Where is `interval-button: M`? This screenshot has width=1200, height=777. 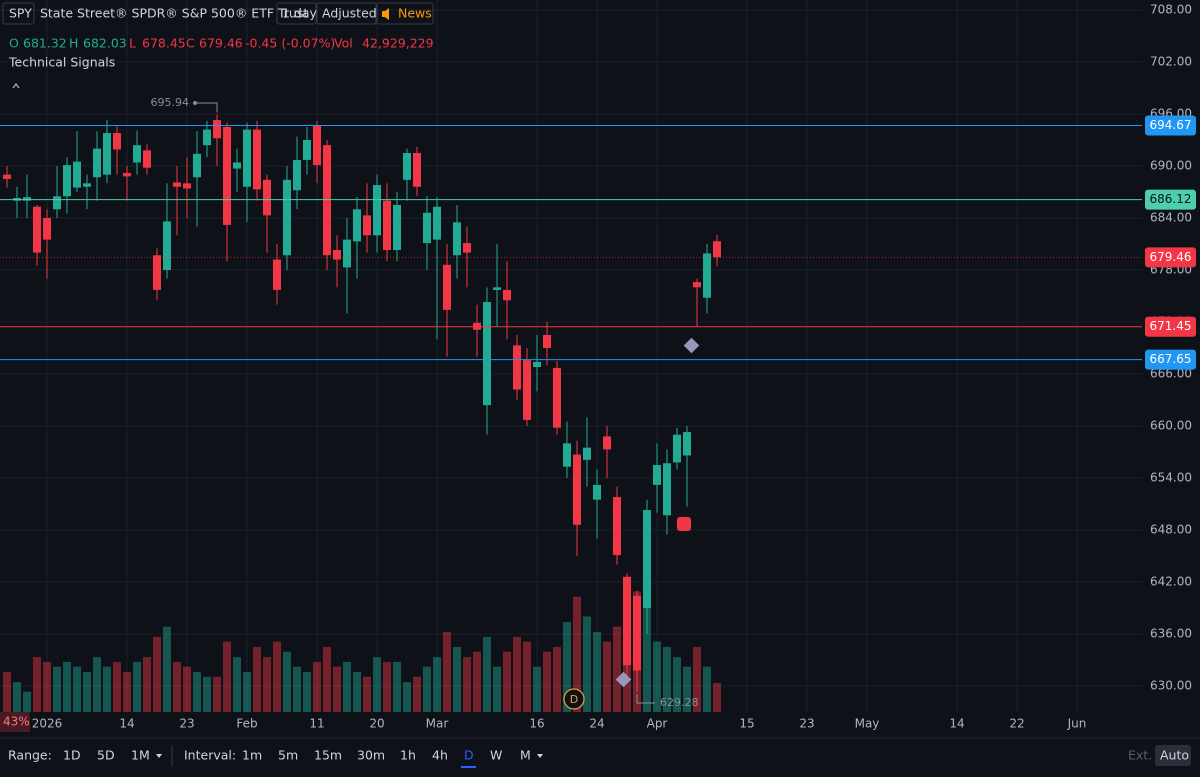 interval-button: M is located at coordinates (525, 755).